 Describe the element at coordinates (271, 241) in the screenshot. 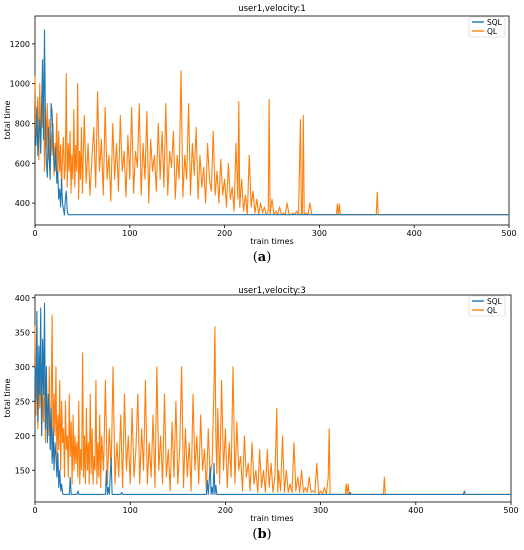

I see `chart-a-xlabel: train times` at that location.